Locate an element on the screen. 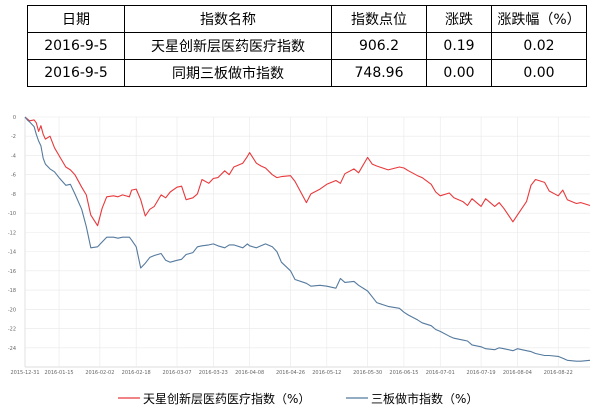 The height and width of the screenshot is (416, 603). y-tick-label: -16 is located at coordinates (12, 272).